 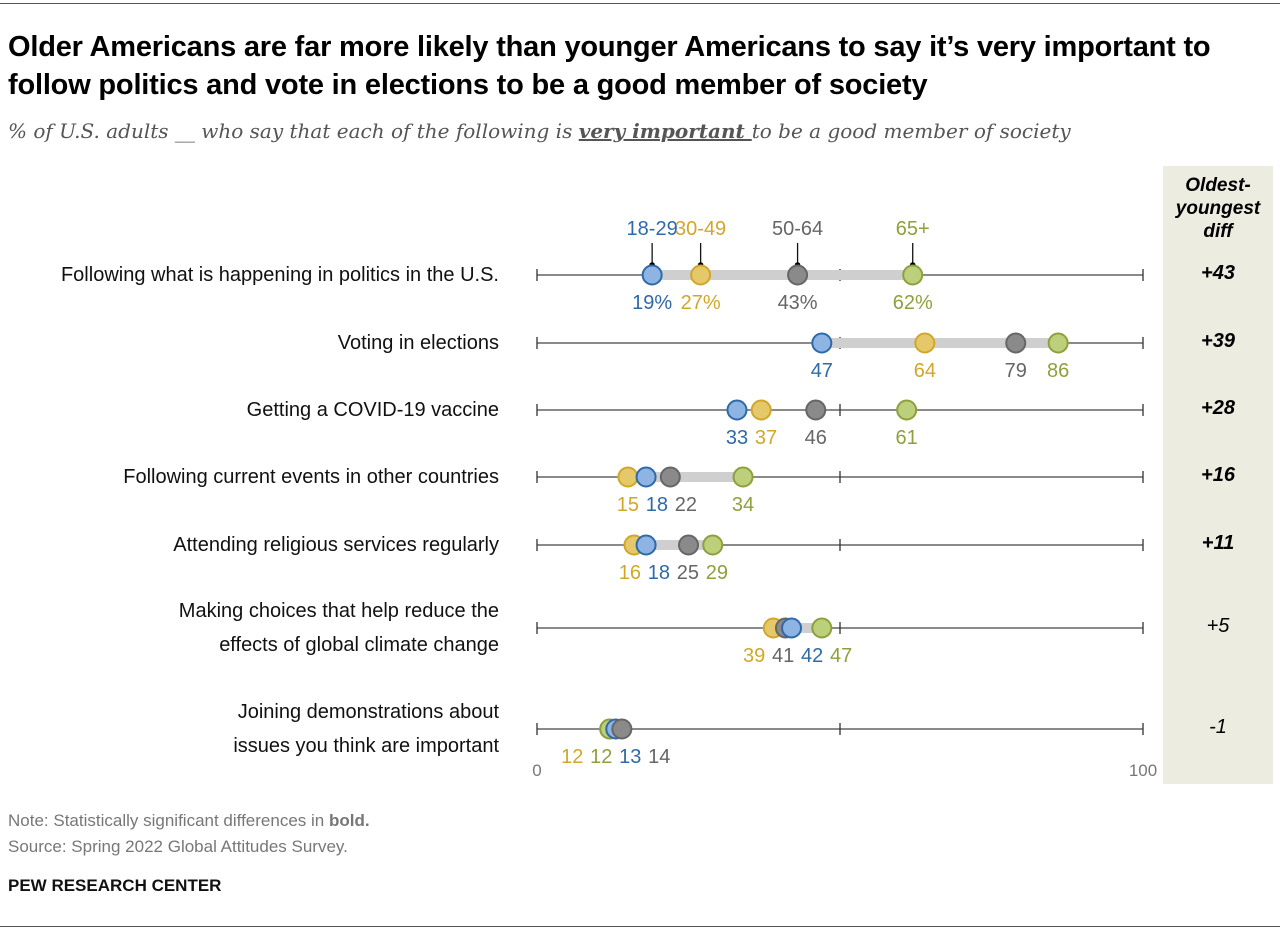 I want to click on diff-column: Oldest-youngest diff +43 +39 +28 +16 +11 +5 -1, so click(x=1218, y=475).